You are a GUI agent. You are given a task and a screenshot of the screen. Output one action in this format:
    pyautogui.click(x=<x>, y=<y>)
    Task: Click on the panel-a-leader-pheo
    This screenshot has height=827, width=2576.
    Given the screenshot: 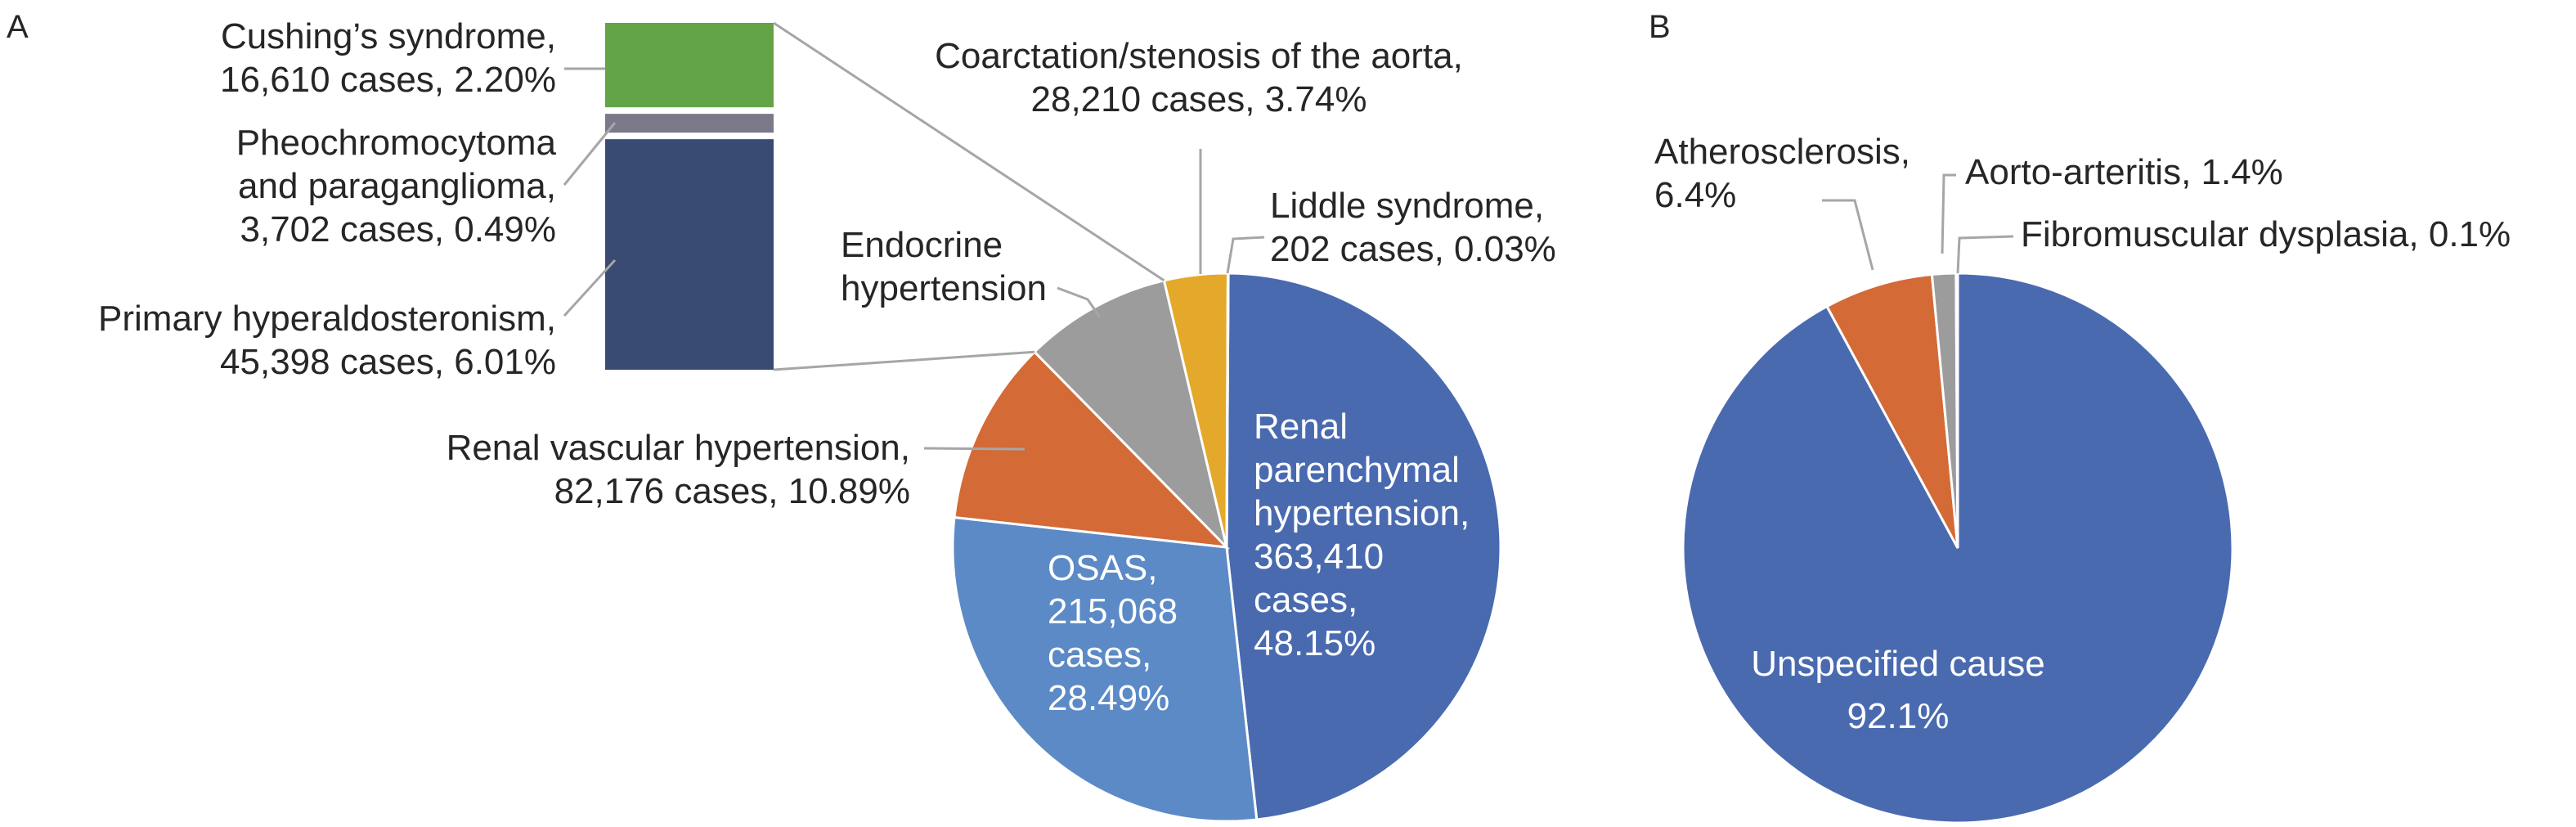 What is the action you would take?
    pyautogui.click(x=590, y=154)
    